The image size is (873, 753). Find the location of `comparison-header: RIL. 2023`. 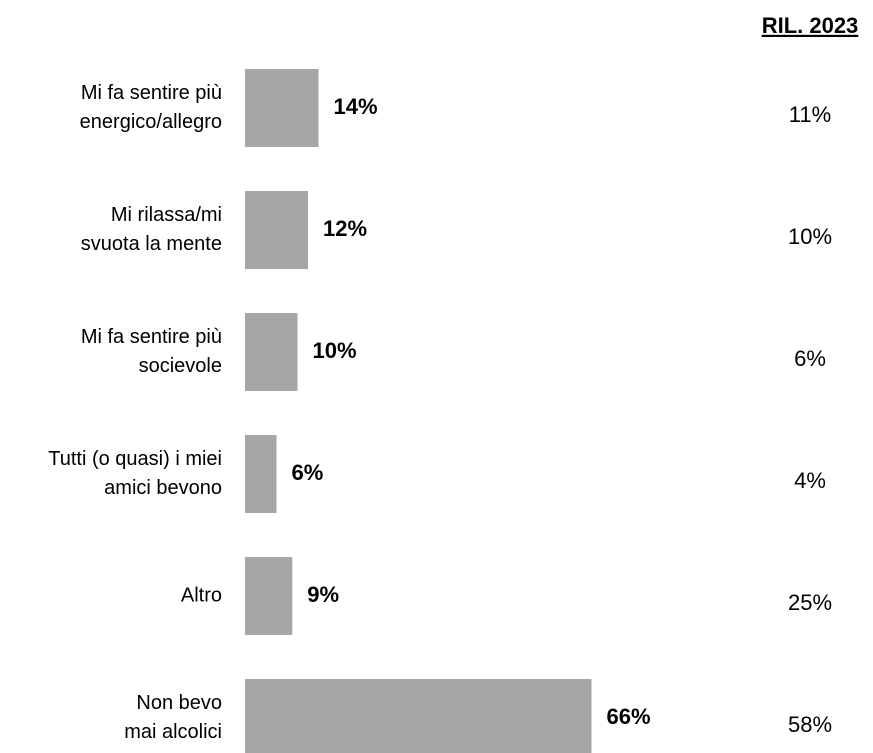

comparison-header: RIL. 2023 is located at coordinates (810, 25).